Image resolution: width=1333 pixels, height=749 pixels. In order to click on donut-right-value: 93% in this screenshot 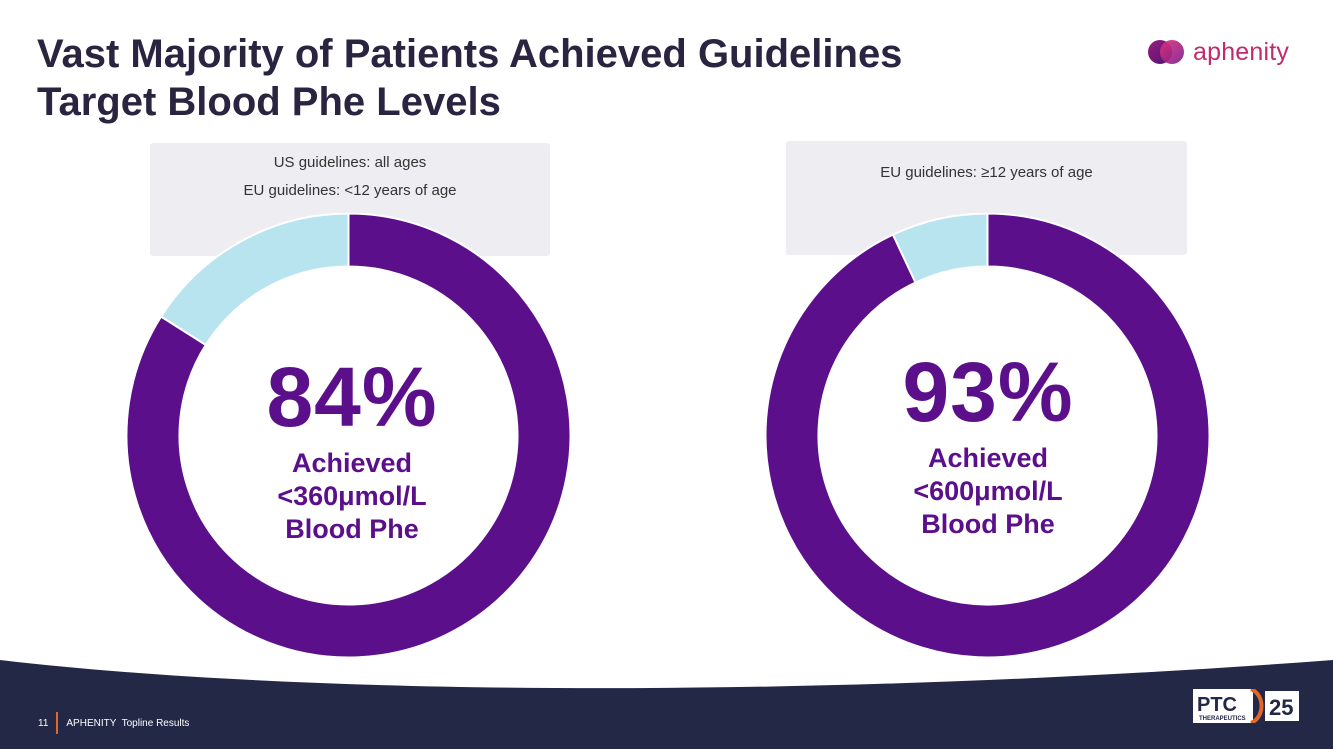, I will do `click(988, 392)`.